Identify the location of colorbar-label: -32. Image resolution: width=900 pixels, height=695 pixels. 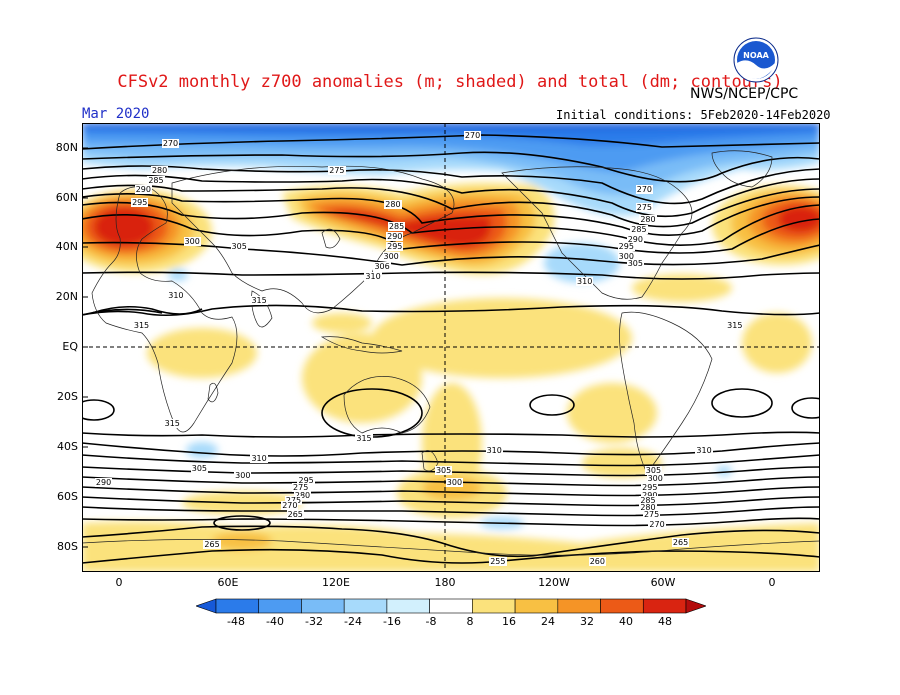
(314, 621).